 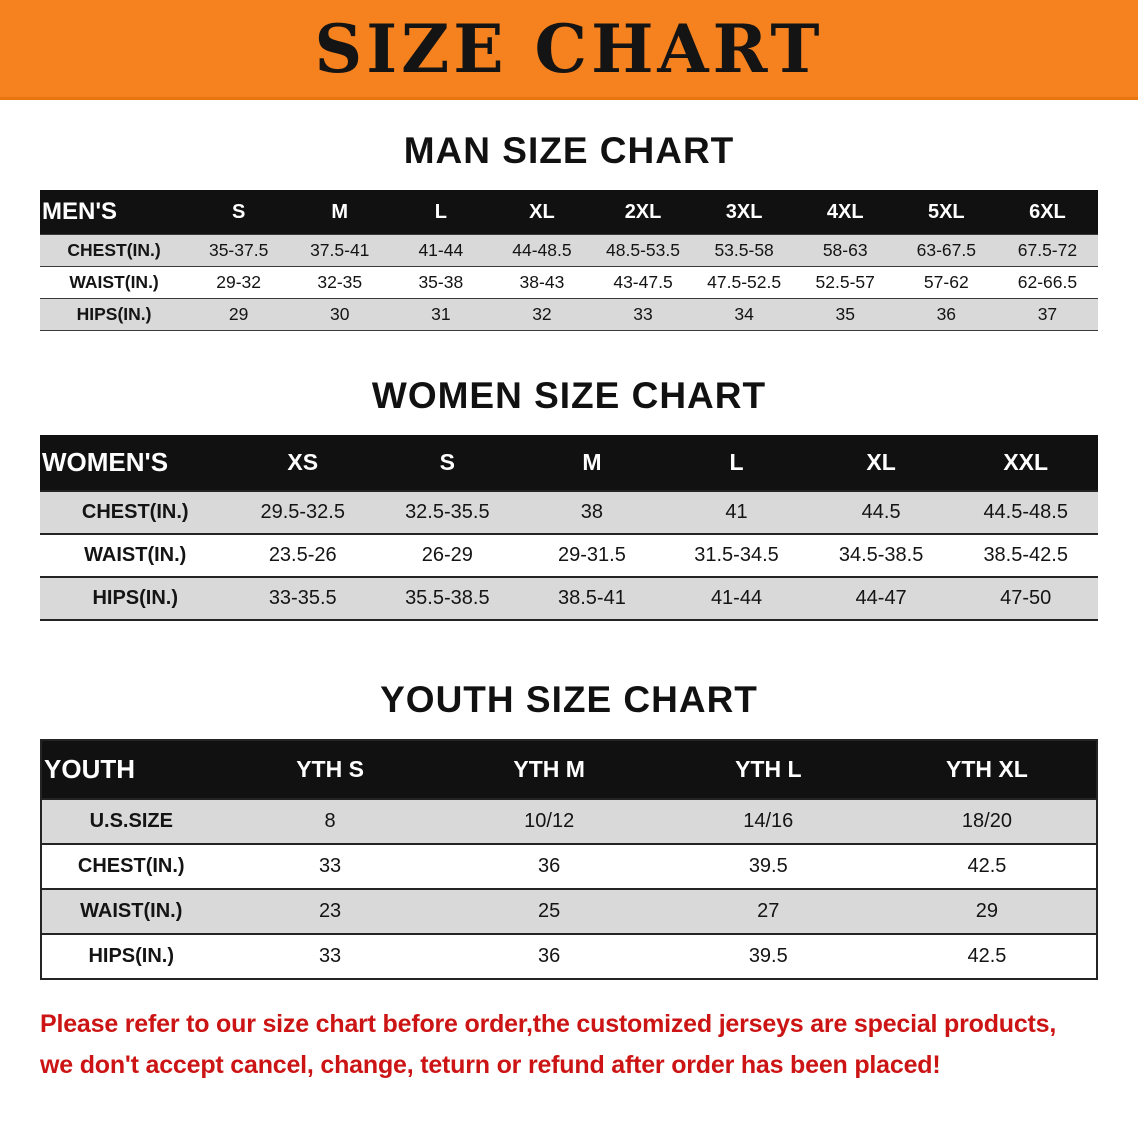 I want to click on size-value: 57-62, so click(x=946, y=282).